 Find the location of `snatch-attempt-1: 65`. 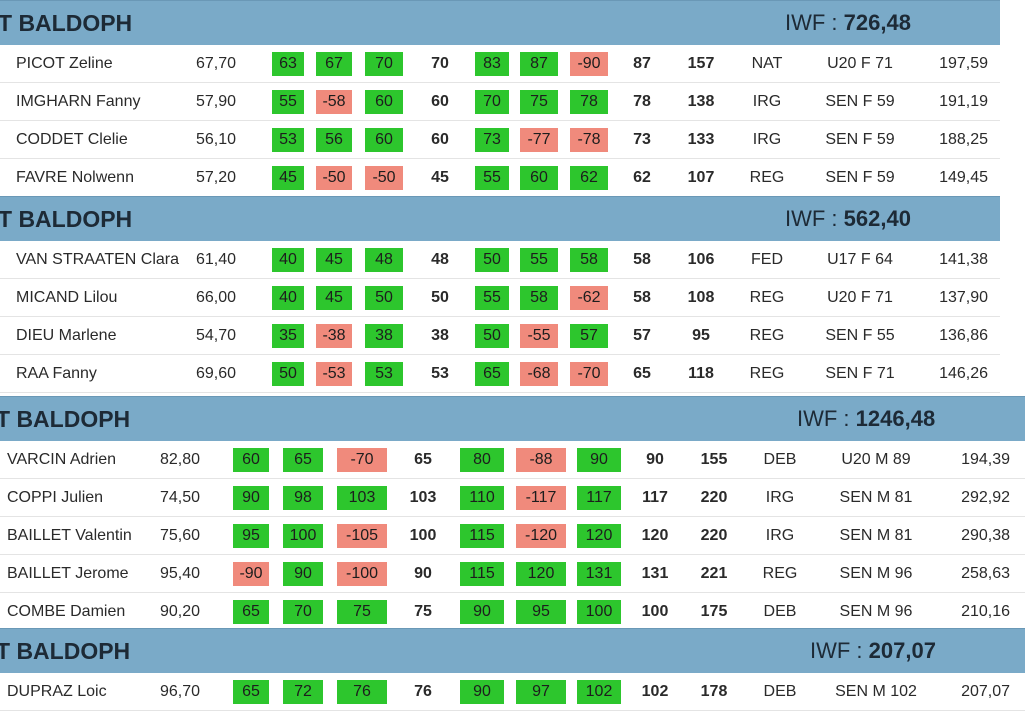

snatch-attempt-1: 65 is located at coordinates (251, 612).